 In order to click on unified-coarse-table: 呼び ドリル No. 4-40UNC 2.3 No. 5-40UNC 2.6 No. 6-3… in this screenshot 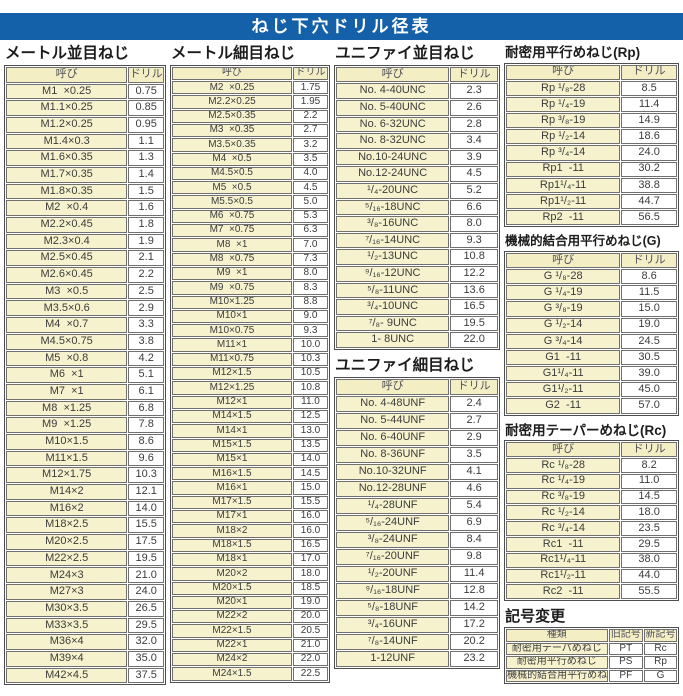, I will do `click(417, 207)`.